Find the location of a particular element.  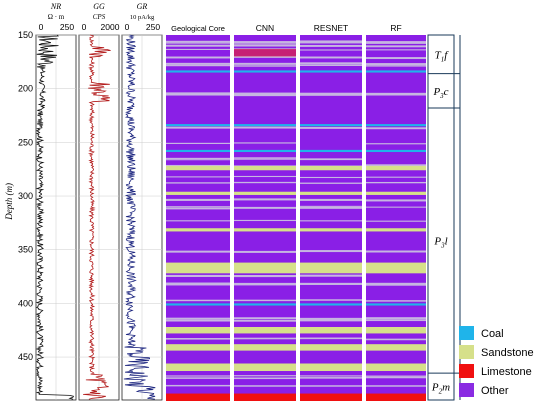

column-title: Geological Core is located at coordinates (198, 28).